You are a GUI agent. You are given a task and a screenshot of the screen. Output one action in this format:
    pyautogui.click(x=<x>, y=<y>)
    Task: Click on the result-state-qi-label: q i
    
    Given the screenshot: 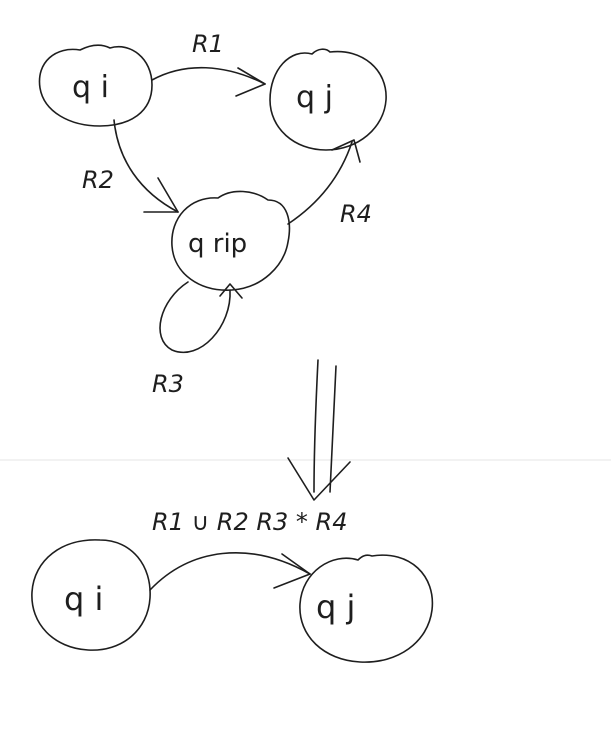 What is the action you would take?
    pyautogui.click(x=83, y=599)
    